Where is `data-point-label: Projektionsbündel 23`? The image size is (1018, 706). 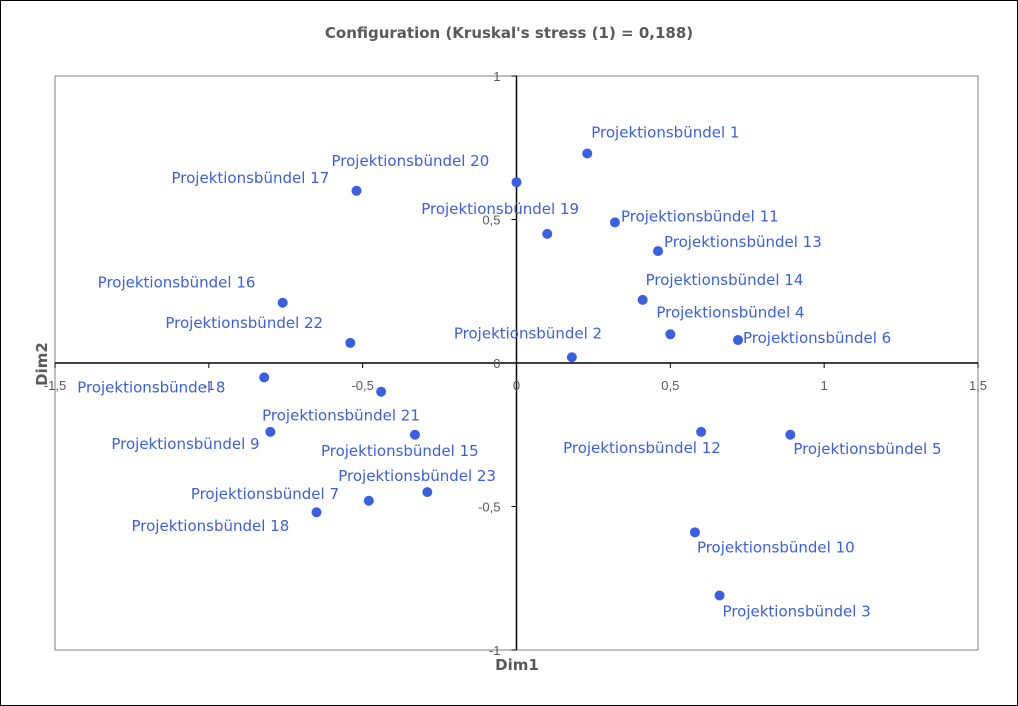
data-point-label: Projektionsbündel 23 is located at coordinates (417, 476).